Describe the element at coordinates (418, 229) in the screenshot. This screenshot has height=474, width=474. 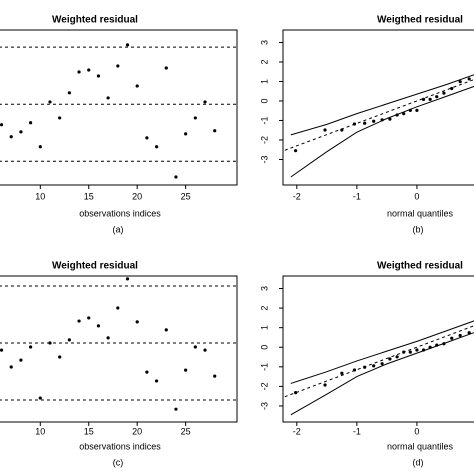
I see `panel-caption: (b)` at that location.